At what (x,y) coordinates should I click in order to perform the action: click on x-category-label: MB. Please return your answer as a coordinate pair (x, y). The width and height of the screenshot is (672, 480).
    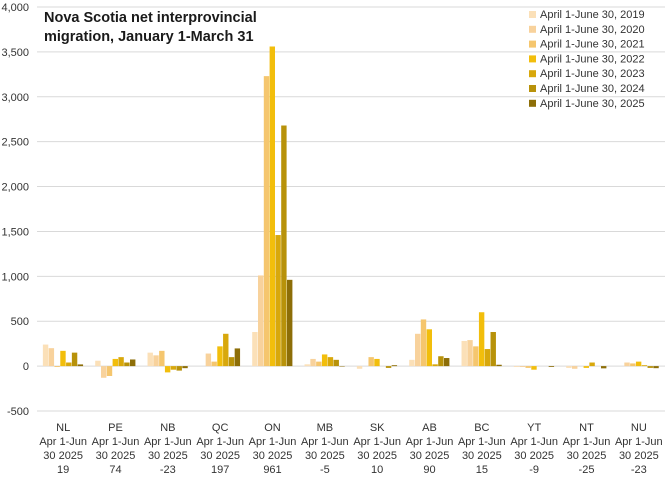
    Looking at the image, I should click on (325, 428).